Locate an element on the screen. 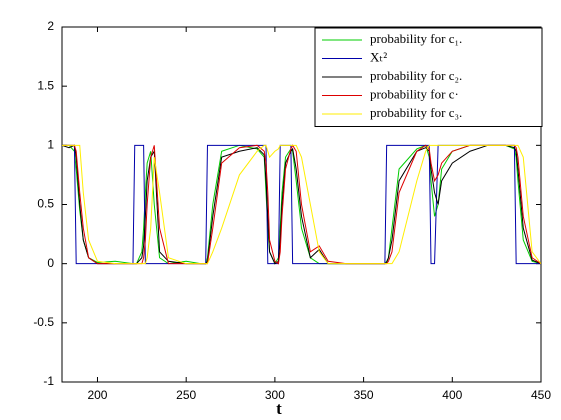  x-tick-label: 350 is located at coordinates (364, 395).